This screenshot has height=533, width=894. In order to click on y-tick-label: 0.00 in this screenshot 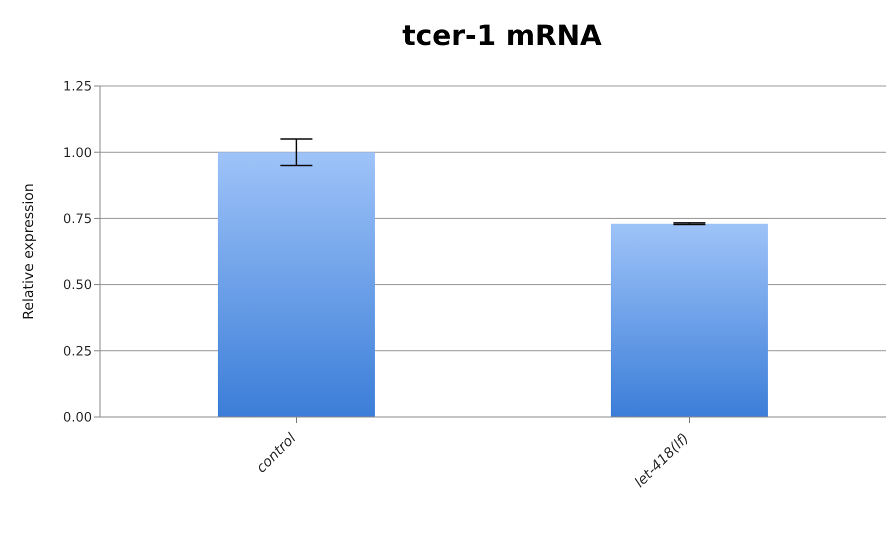, I will do `click(77, 418)`.